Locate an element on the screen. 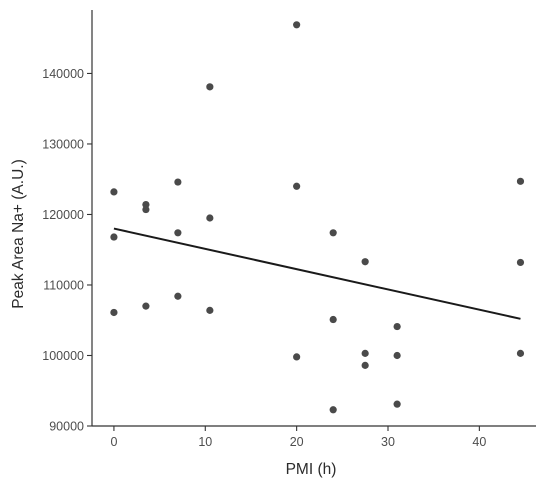  x-axis: 0 10 20 30 40 is located at coordinates (314, 437).